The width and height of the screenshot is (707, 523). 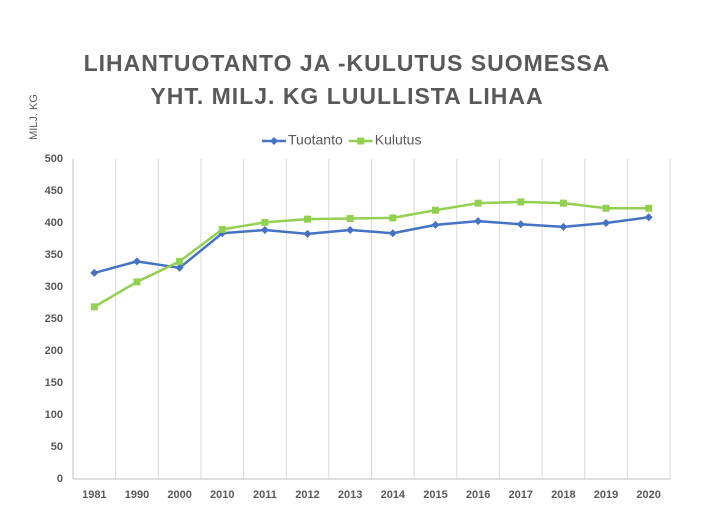 What do you see at coordinates (521, 495) in the screenshot?
I see `x-tick-label: 2017` at bounding box center [521, 495].